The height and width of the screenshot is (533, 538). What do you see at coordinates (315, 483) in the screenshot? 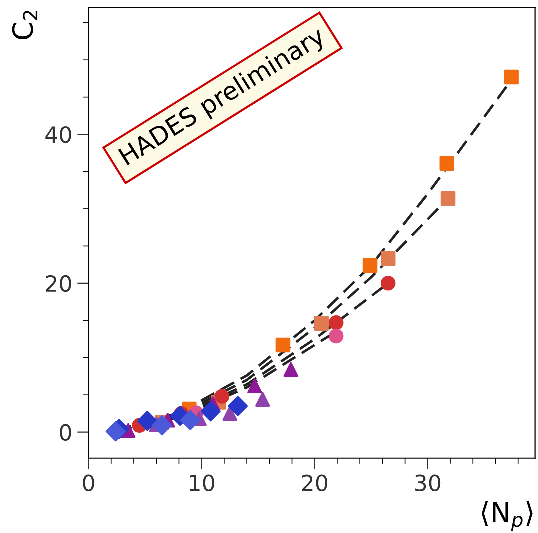
I see `x-tick-label: 20` at bounding box center [315, 483].